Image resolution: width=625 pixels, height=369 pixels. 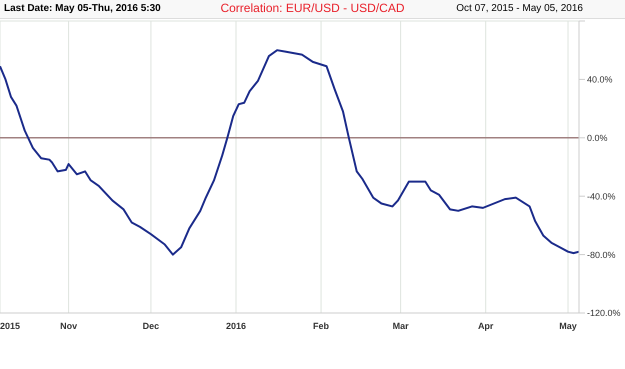 I want to click on y-tick-label: -80.0%, so click(x=601, y=255).